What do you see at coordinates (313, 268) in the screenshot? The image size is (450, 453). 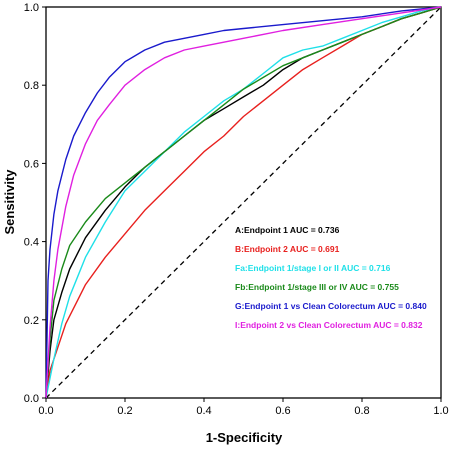 I see `legend-entry-2: Fa:Endpoint 1/stage I or II AUC = 0.716` at bounding box center [313, 268].